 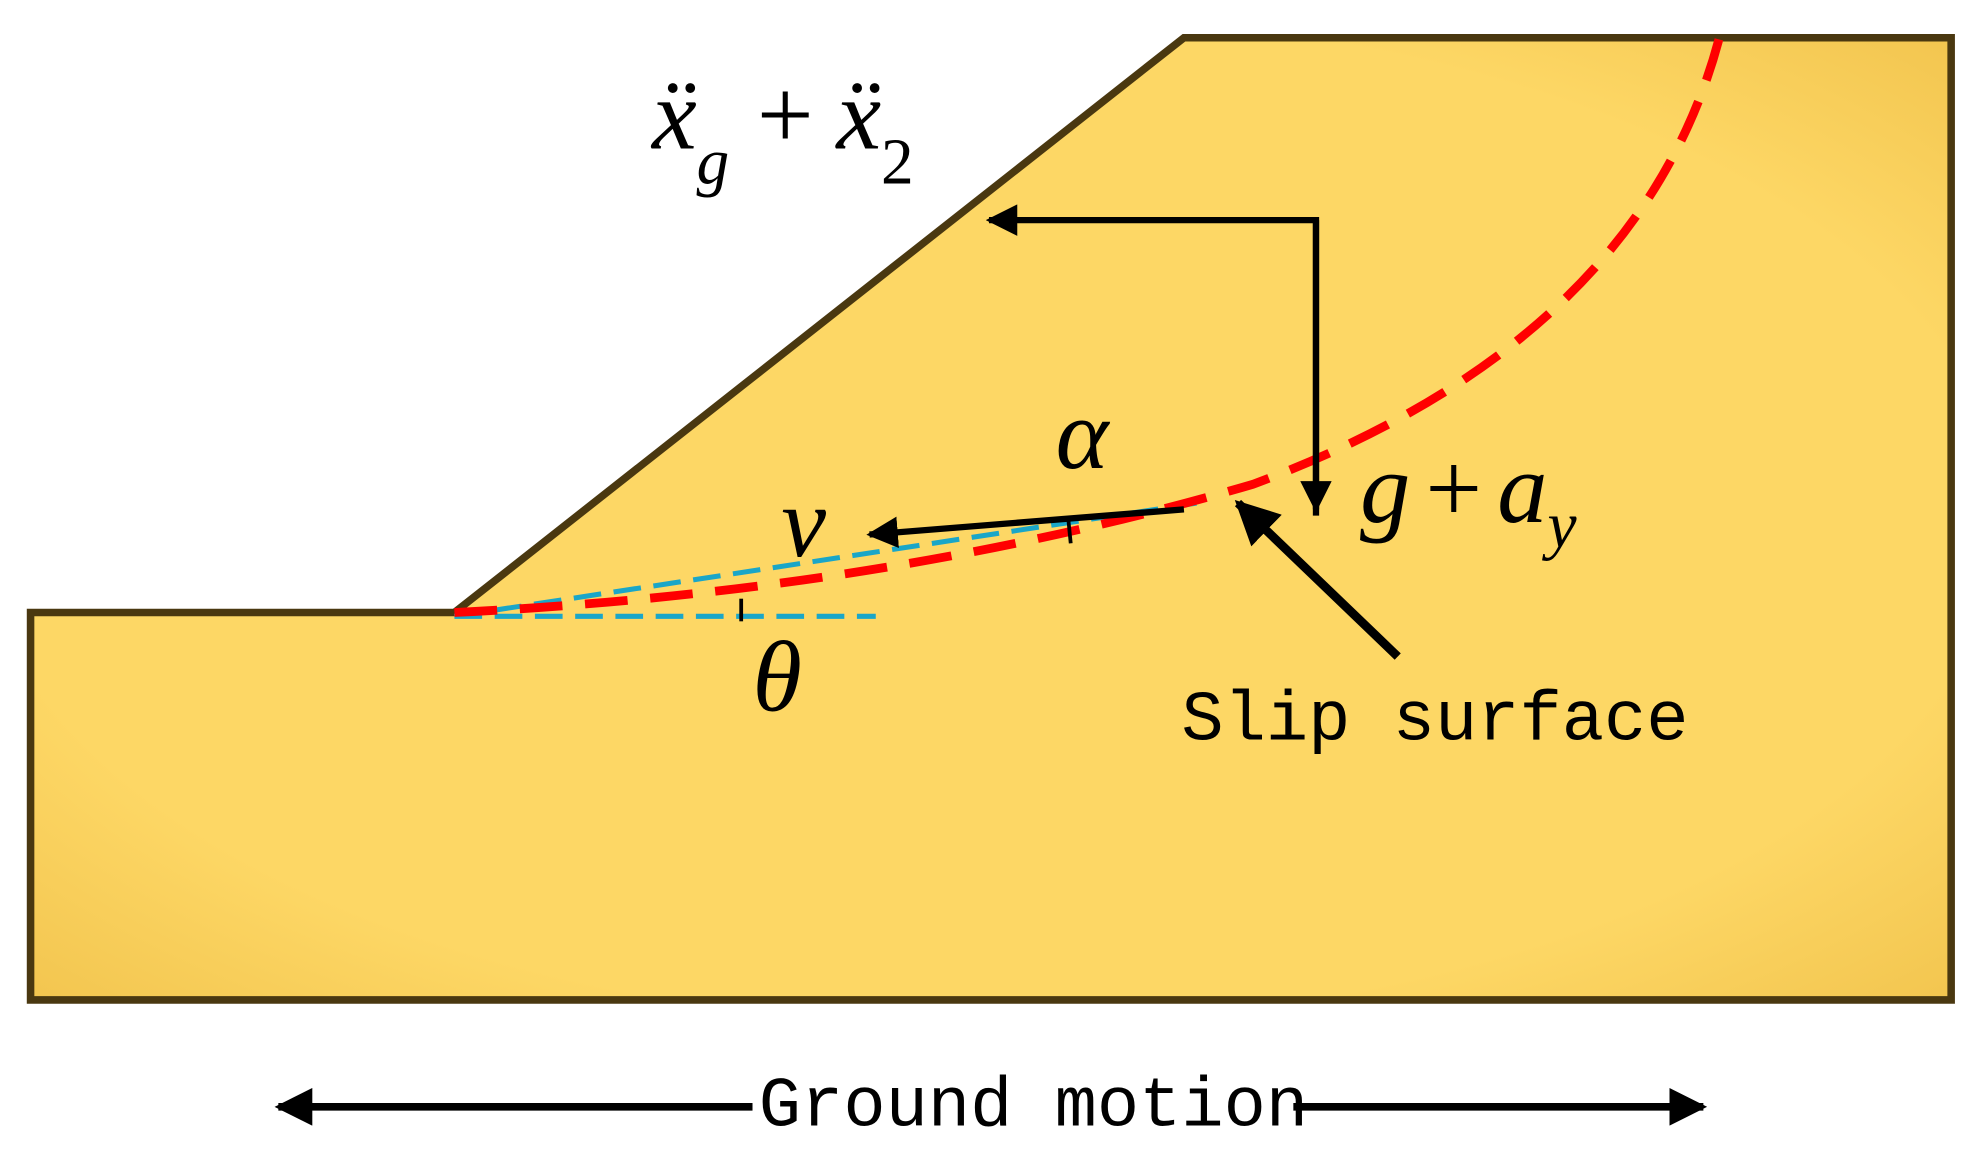 What do you see at coordinates (1025, 527) in the screenshot?
I see `velocity-arrow` at bounding box center [1025, 527].